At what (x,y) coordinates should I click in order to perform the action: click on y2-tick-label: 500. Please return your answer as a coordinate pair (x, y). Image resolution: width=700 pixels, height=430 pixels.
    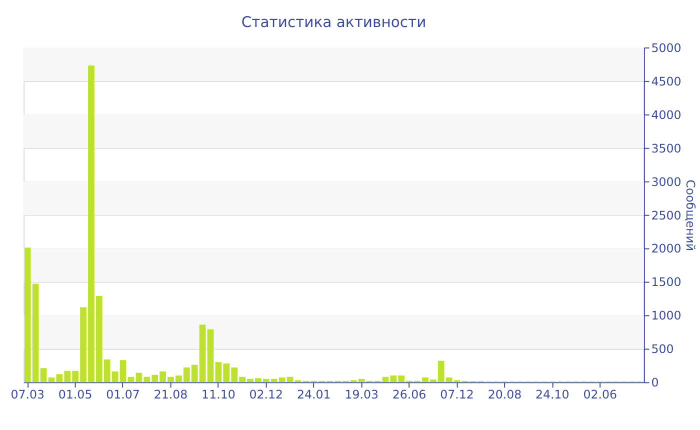
    Looking at the image, I should click on (662, 349).